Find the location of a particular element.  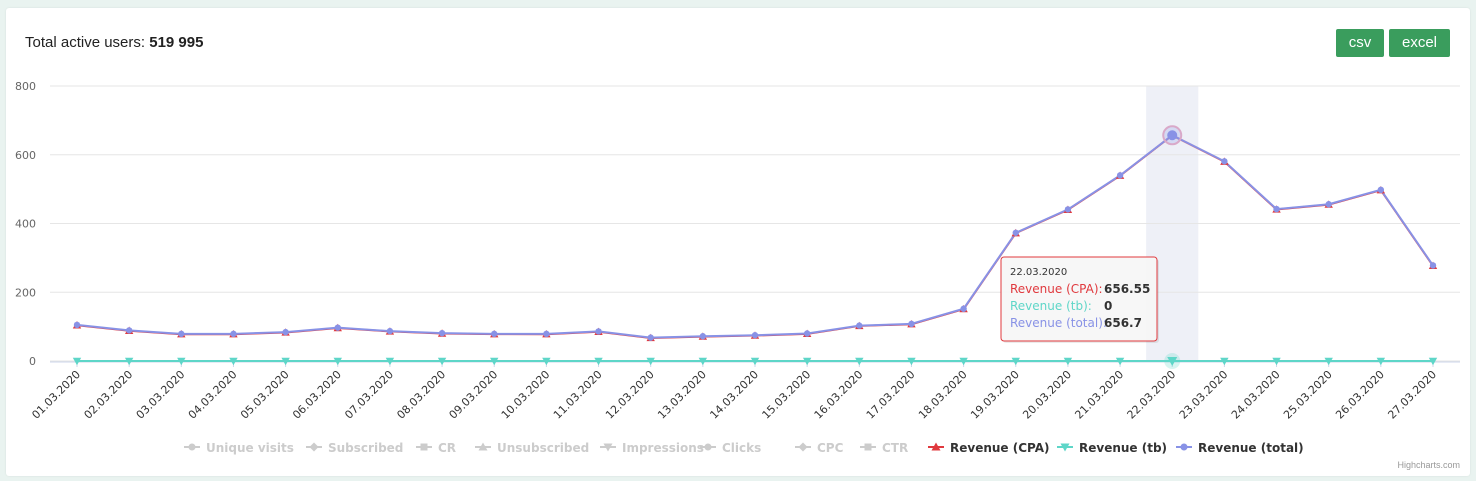

excel-button: excel is located at coordinates (1419, 43).